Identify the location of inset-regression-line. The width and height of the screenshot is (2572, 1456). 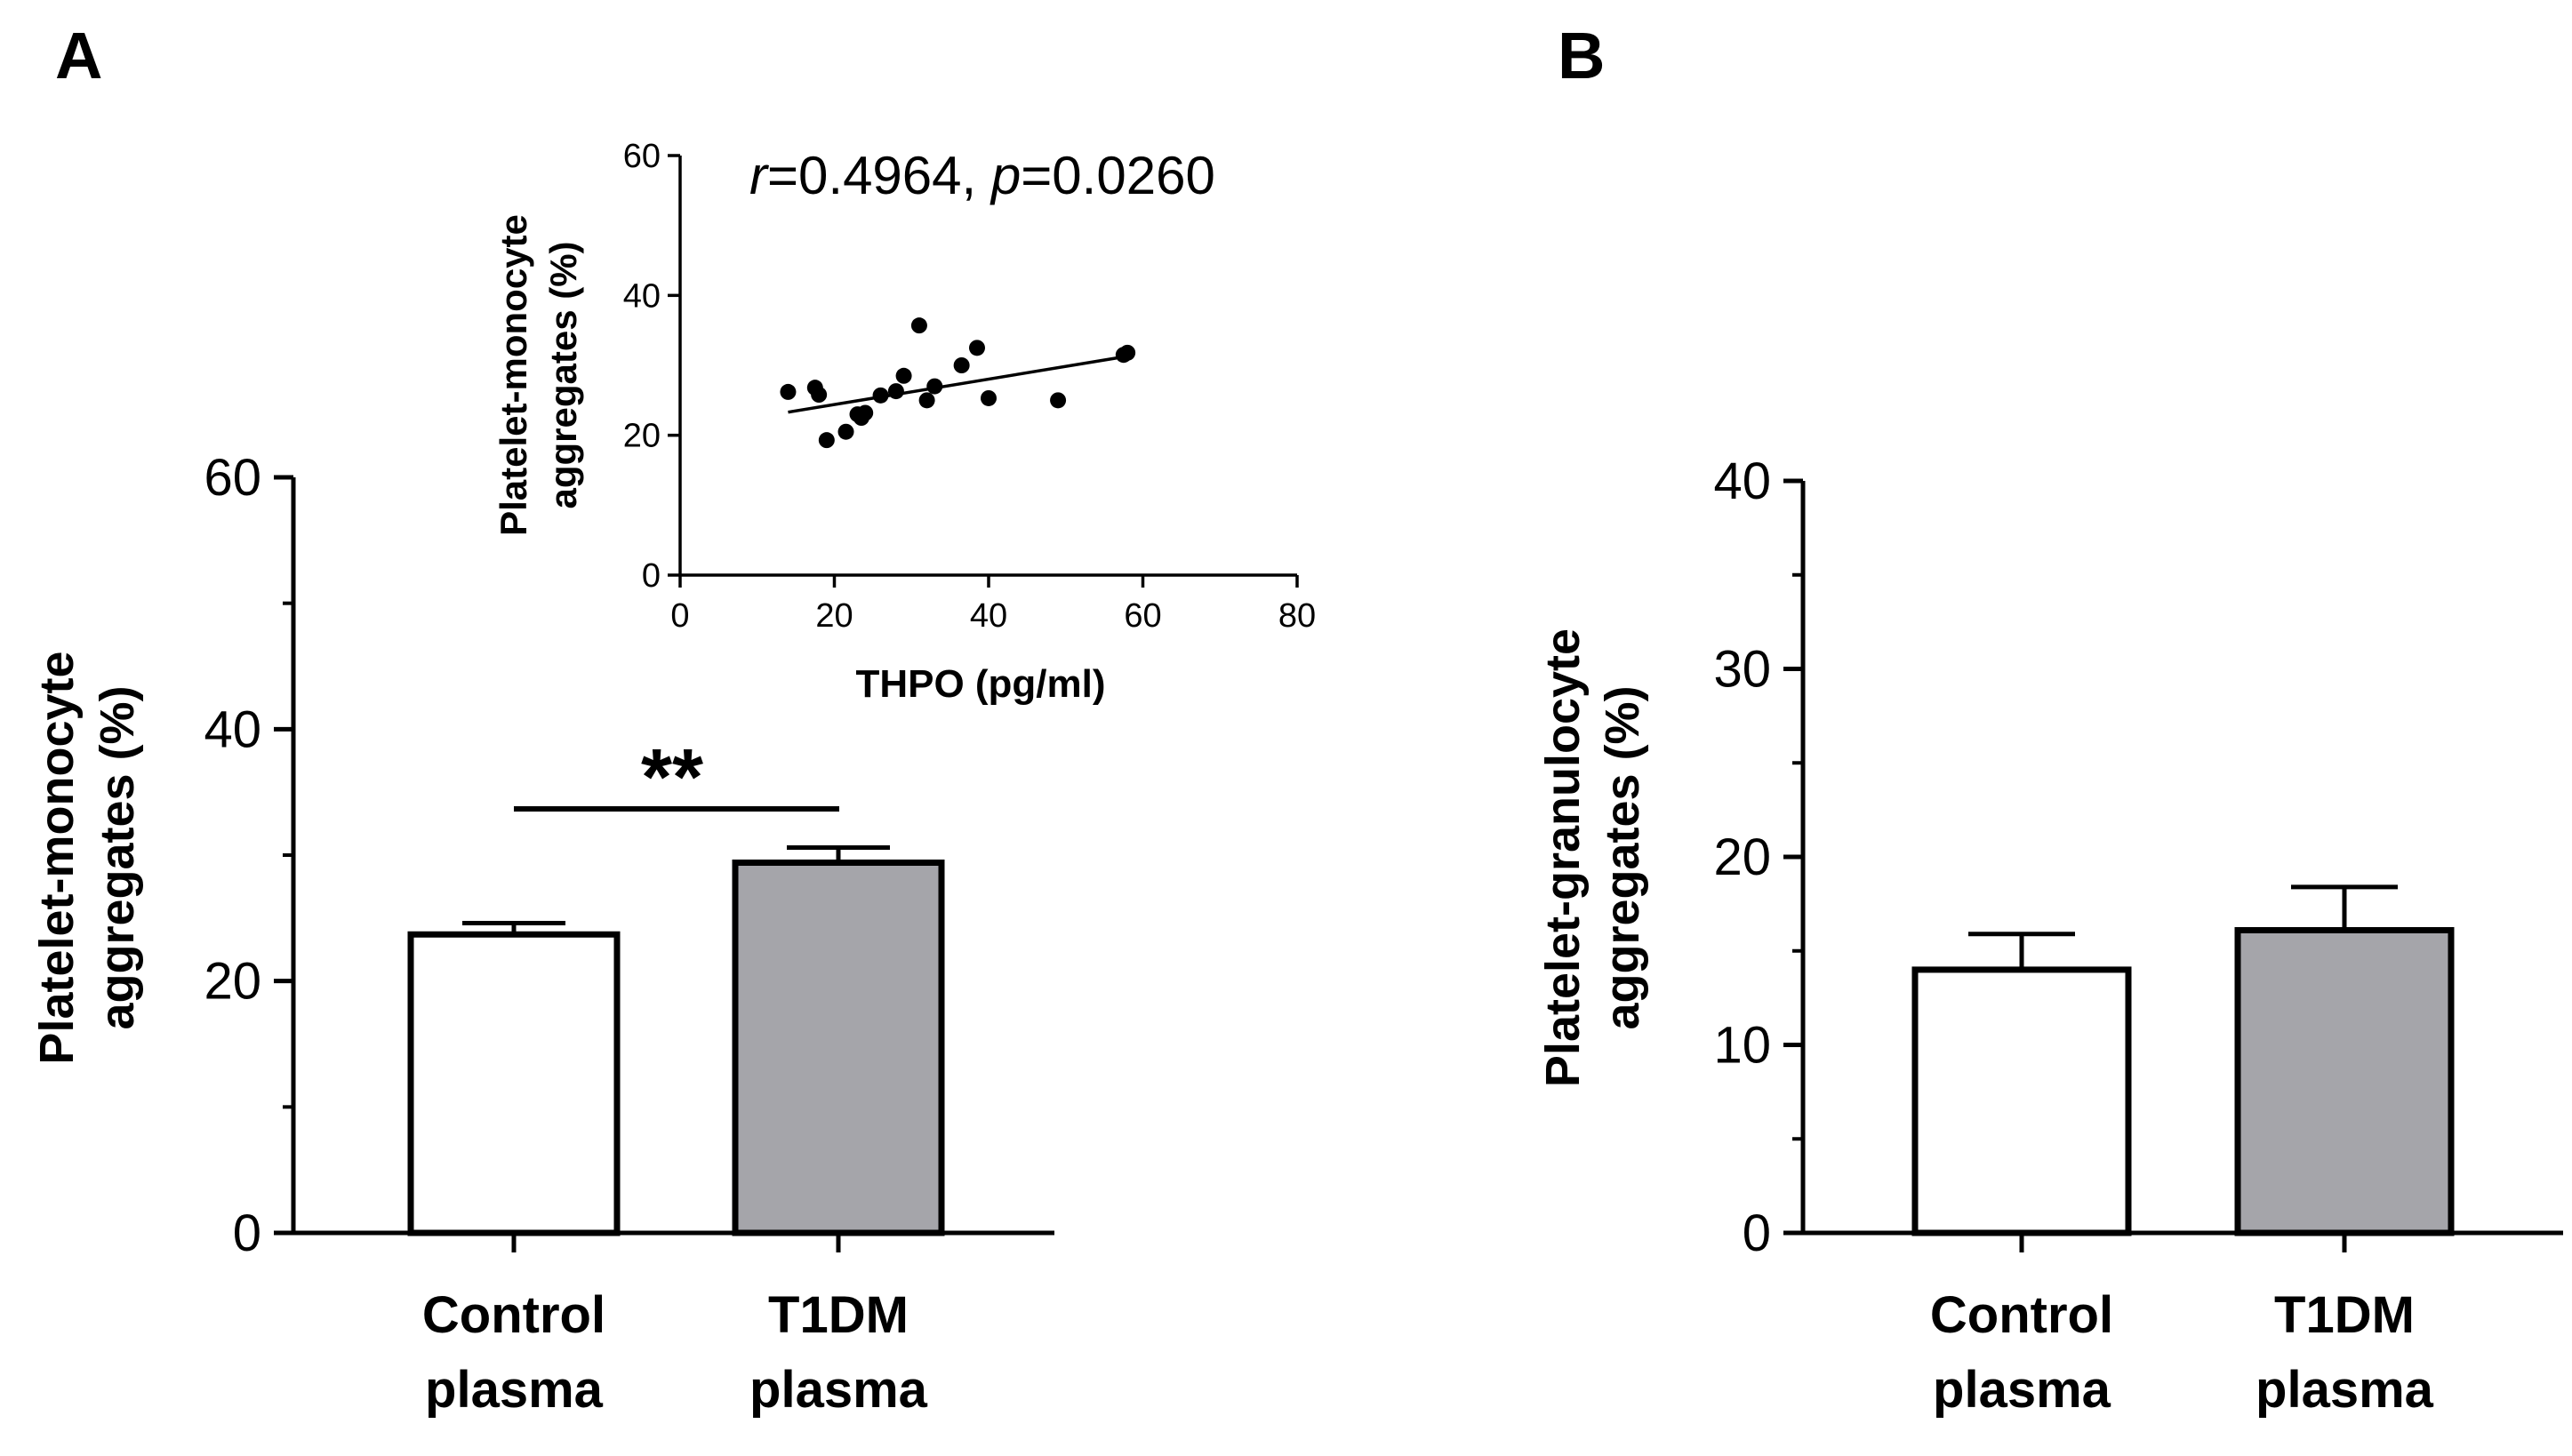
(958, 384).